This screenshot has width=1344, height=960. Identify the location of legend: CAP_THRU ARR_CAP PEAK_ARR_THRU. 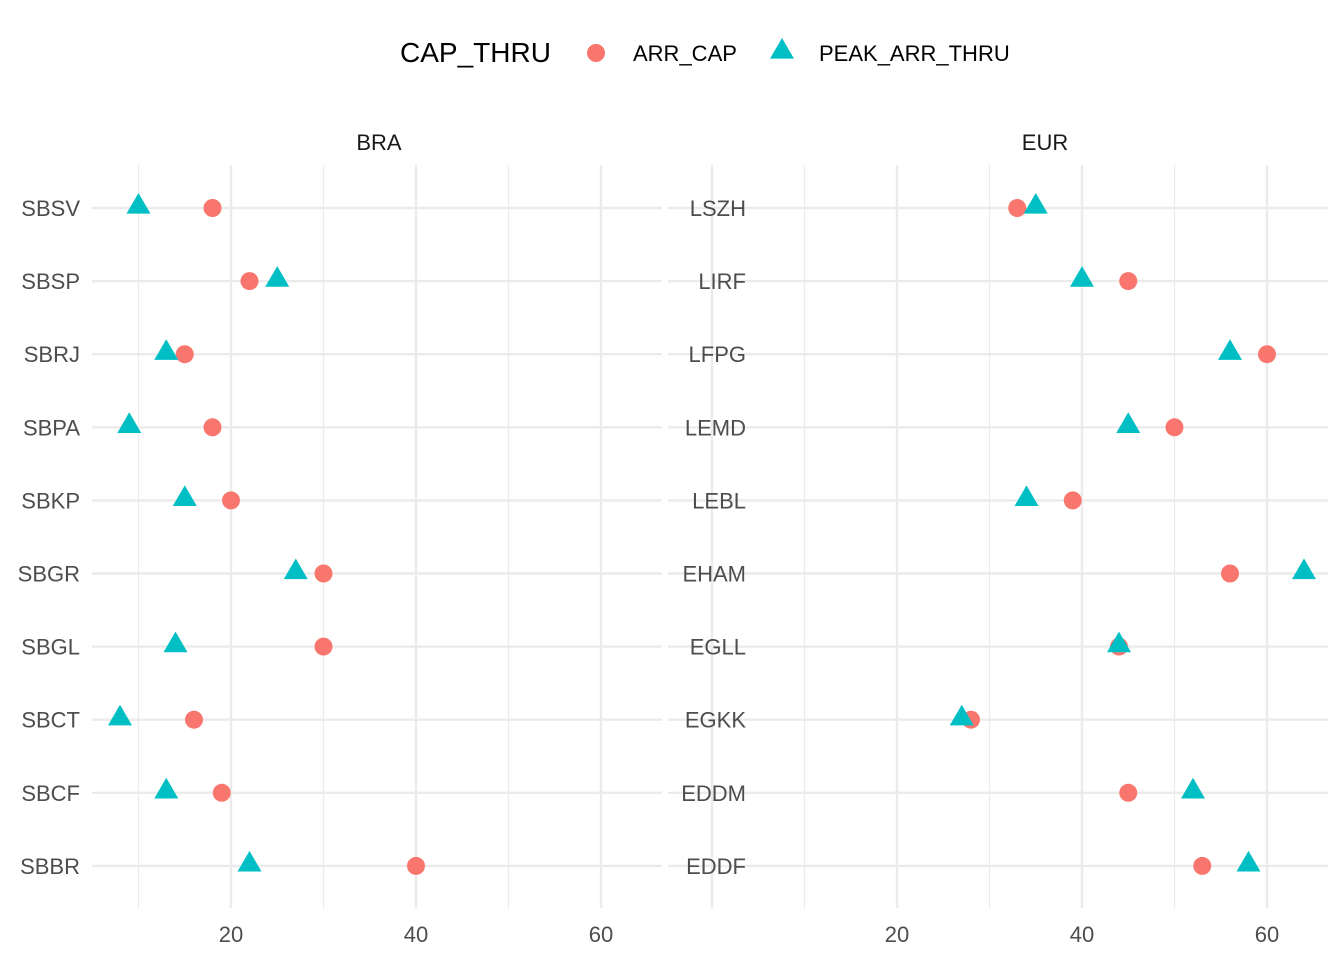
(705, 52).